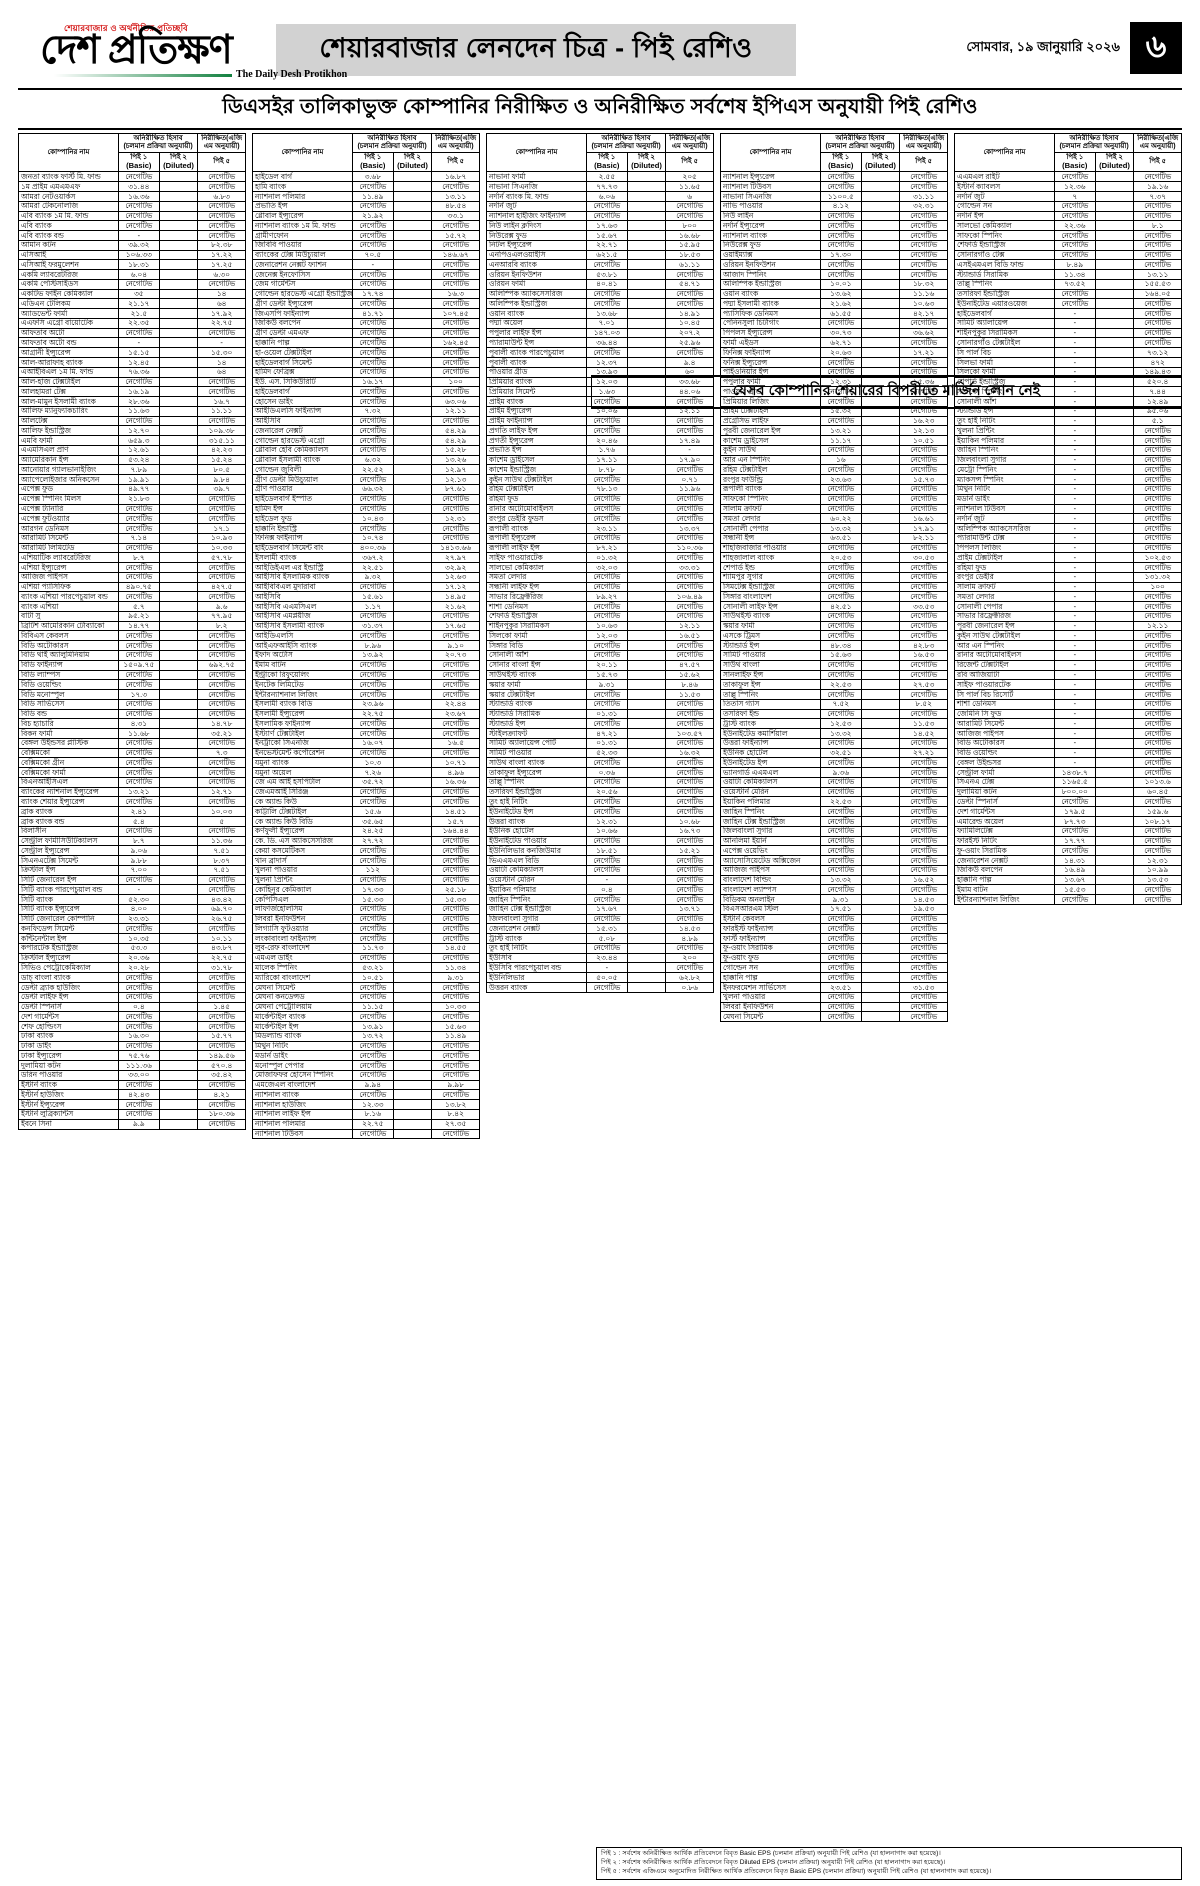  Describe the element at coordinates (770, 948) in the screenshot. I see `cell-company-name: ফু-ওয়াং সিরামিক` at that location.